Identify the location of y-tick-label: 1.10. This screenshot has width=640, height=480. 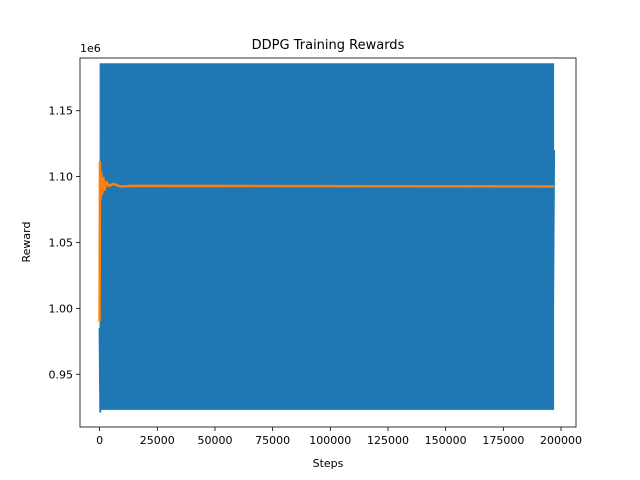
(61, 177).